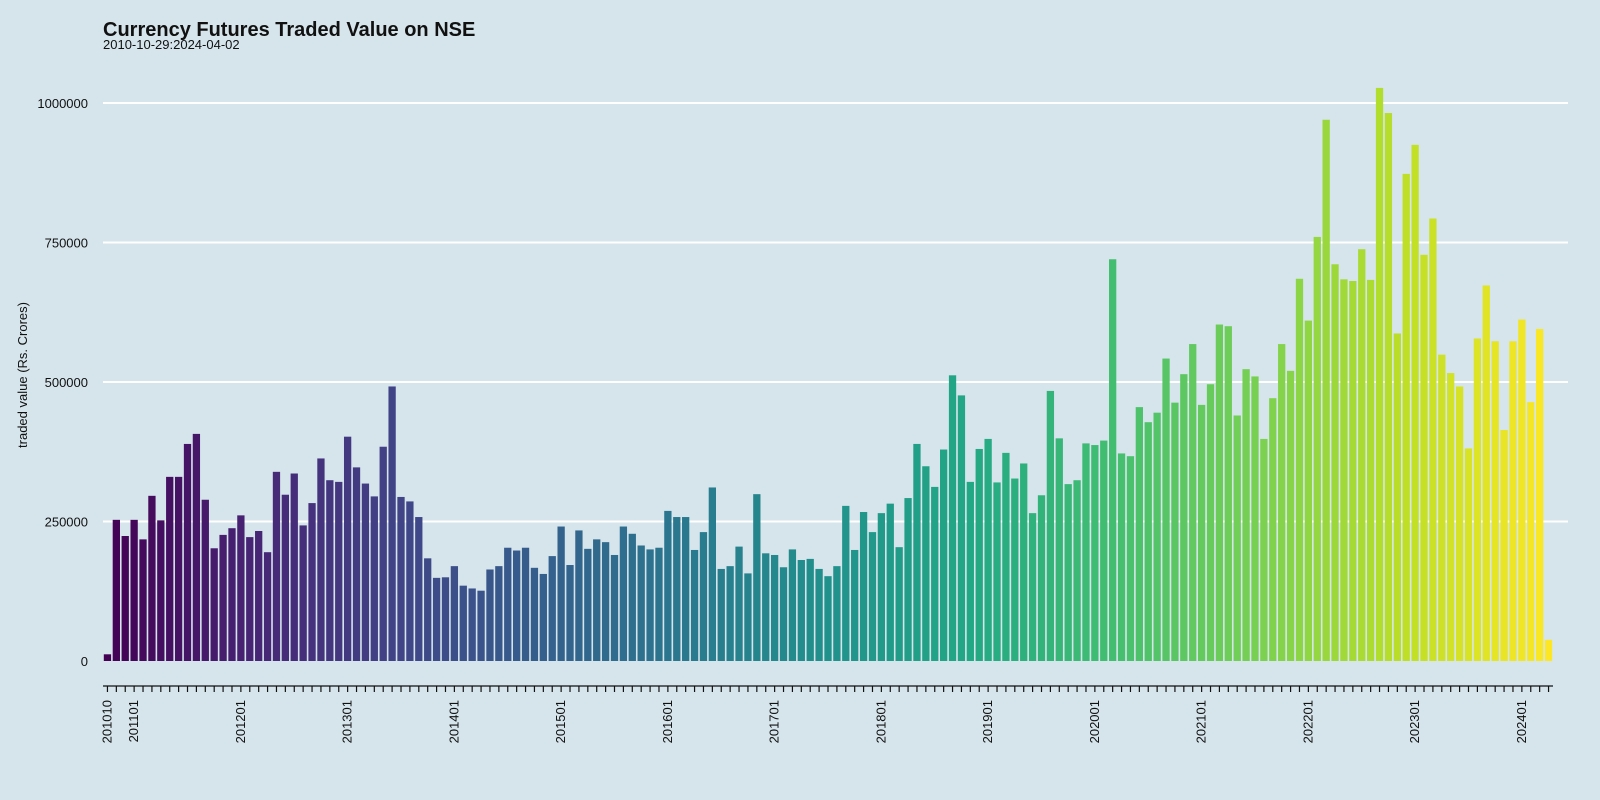 The height and width of the screenshot is (800, 1600). Describe the element at coordinates (453, 721) in the screenshot. I see `x-tick-label: 201401` at that location.